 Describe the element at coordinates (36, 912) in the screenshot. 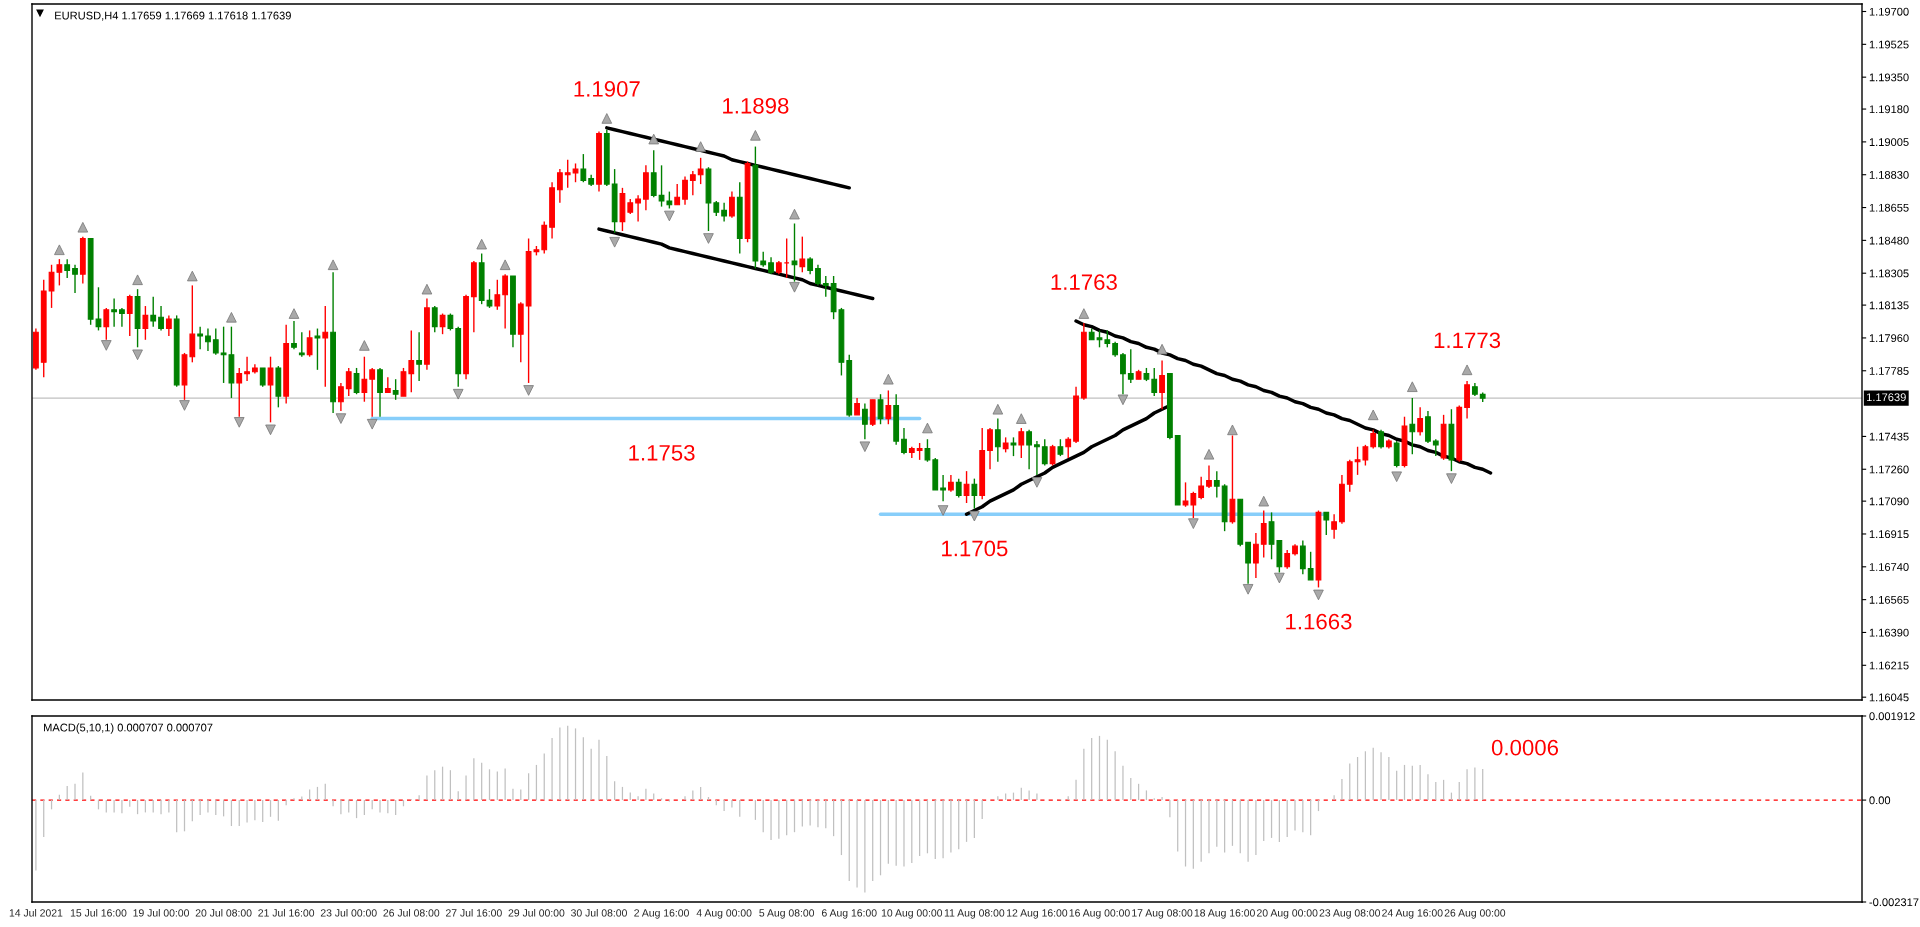

I see `x-tick-label: 14 Jul 2021` at that location.